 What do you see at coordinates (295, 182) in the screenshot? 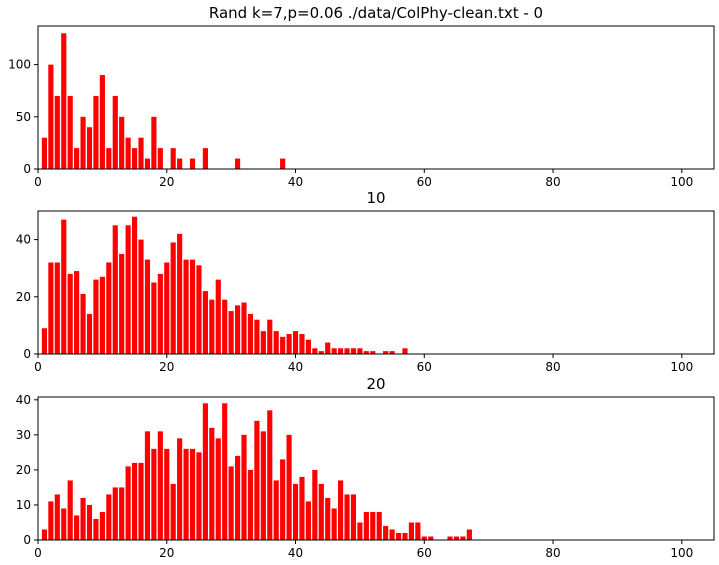
I see `x-tick-label: 40` at bounding box center [295, 182].